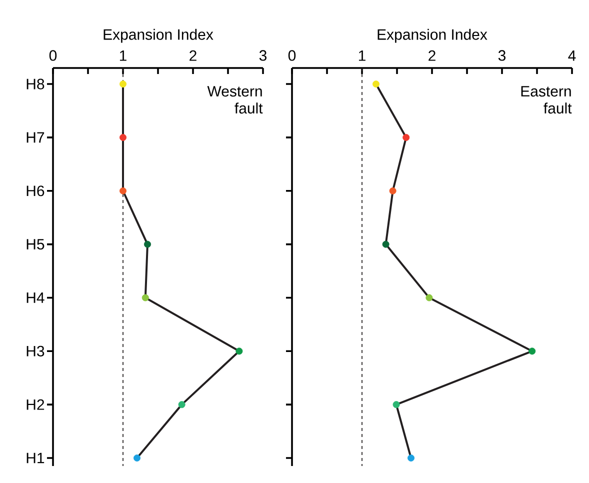 This screenshot has width=589, height=483. What do you see at coordinates (35, 84) in the screenshot?
I see `y-tick-label: H8` at bounding box center [35, 84].